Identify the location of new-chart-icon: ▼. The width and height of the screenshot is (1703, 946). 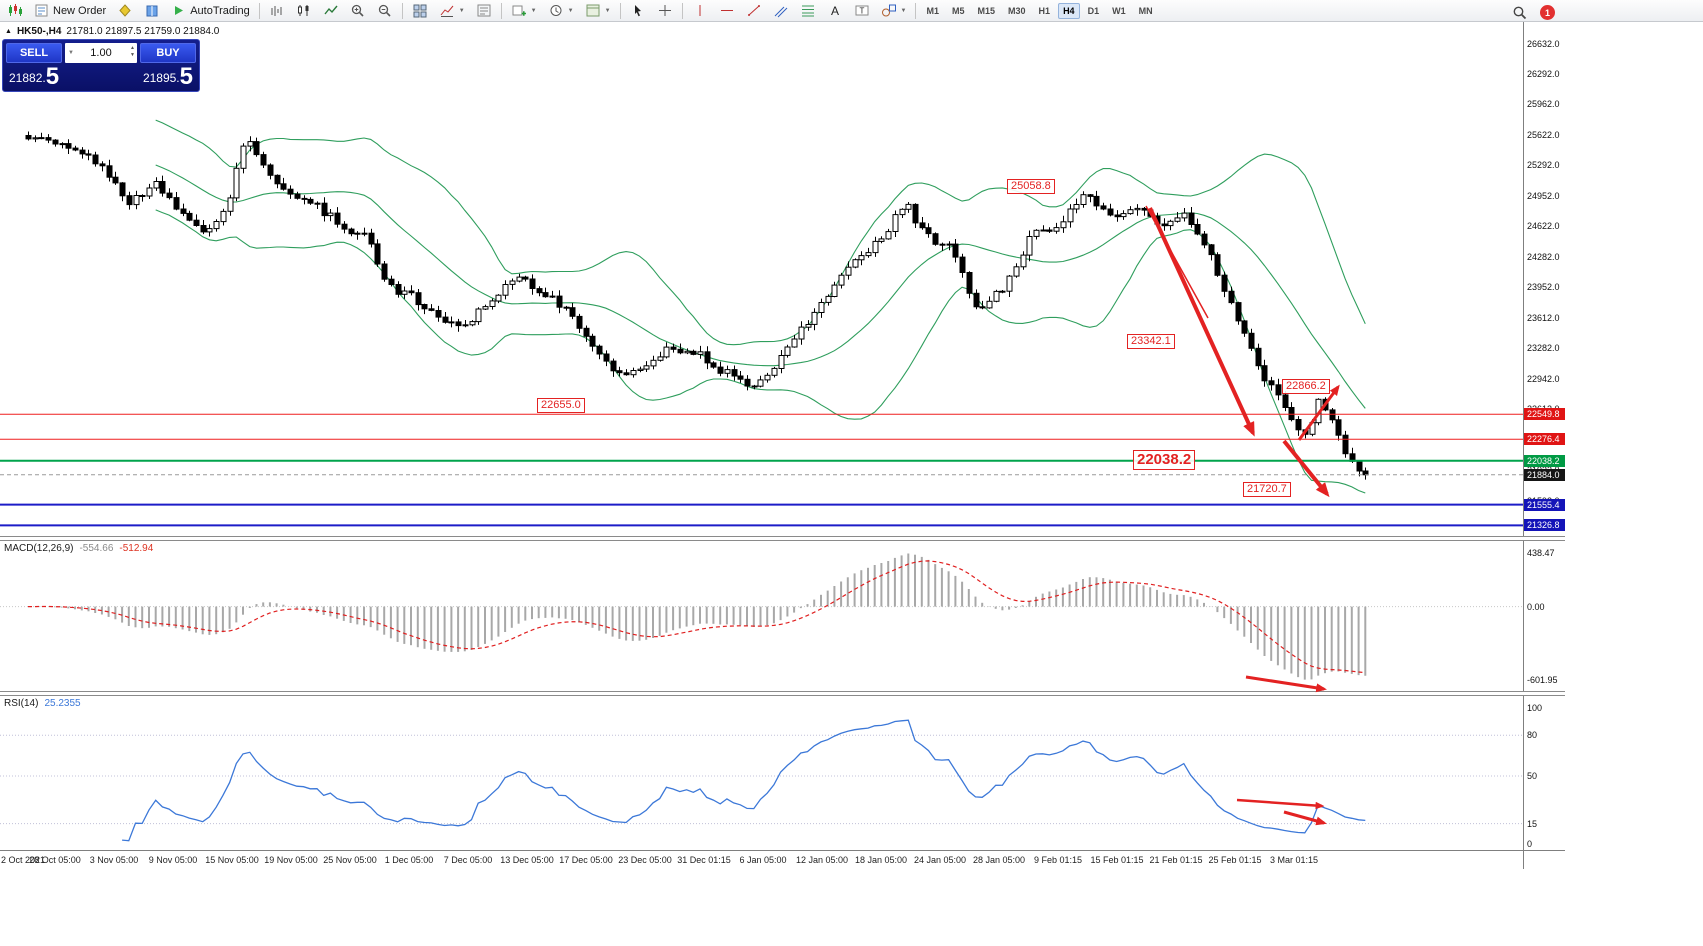
(524, 10).